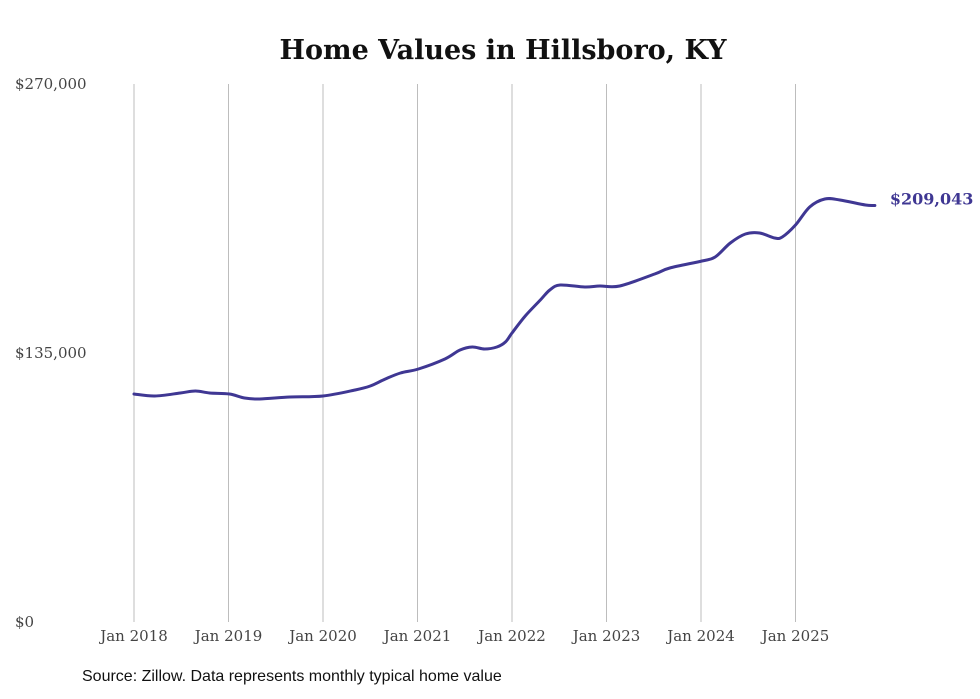 The width and height of the screenshot is (980, 699). What do you see at coordinates (606, 636) in the screenshot?
I see `x-tick-label: Jan 2023` at bounding box center [606, 636].